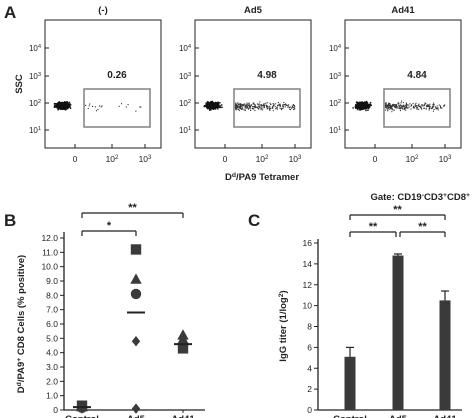 This screenshot has width=474, height=418. Describe the element at coordinates (117, 75) in the screenshot. I see `flow-gate-percent: 0.26` at that location.